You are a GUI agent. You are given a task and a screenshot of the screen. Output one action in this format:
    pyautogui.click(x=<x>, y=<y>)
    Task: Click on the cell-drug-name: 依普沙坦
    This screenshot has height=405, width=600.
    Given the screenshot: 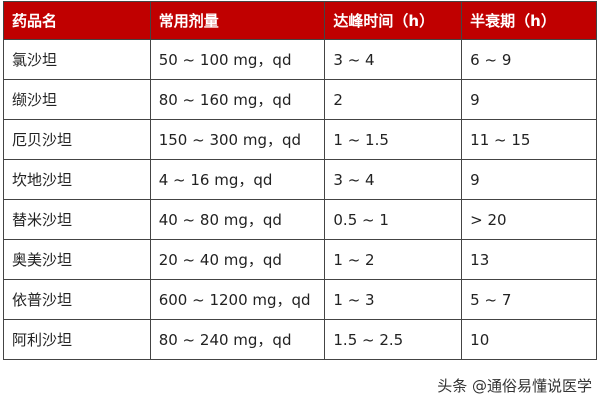 What is the action you would take?
    pyautogui.click(x=77, y=299)
    